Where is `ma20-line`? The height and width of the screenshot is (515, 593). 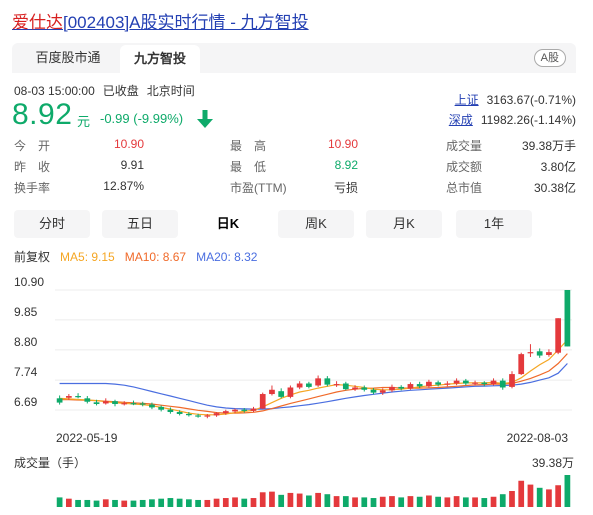
ma20-line is located at coordinates (313, 386).